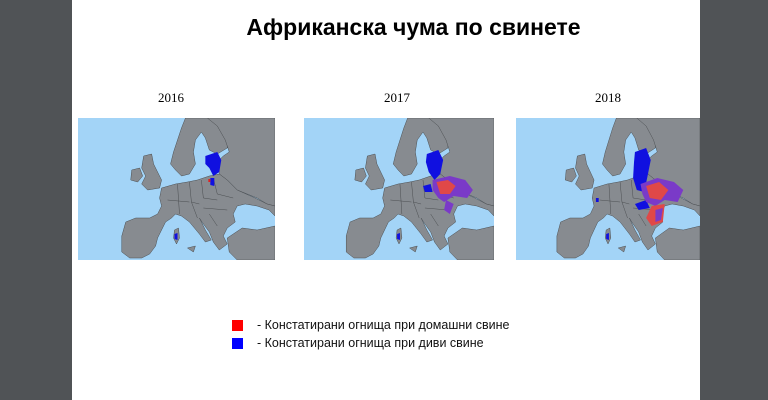 The image size is (768, 400). Describe the element at coordinates (237, 343) in the screenshot. I see `blue-swatch-icon` at that location.